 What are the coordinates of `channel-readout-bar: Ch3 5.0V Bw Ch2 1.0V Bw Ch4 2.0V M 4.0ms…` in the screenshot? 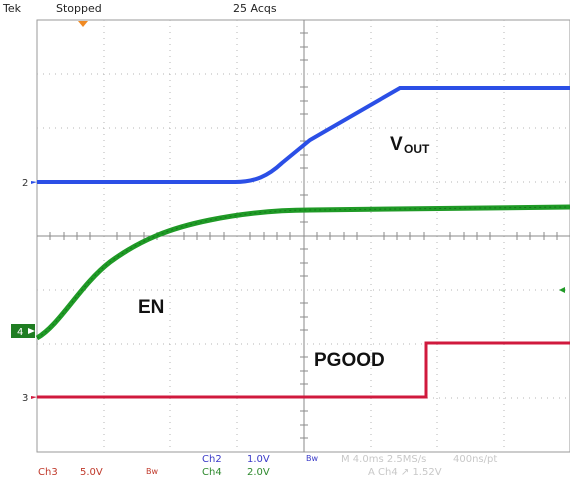 It's located at (285, 467).